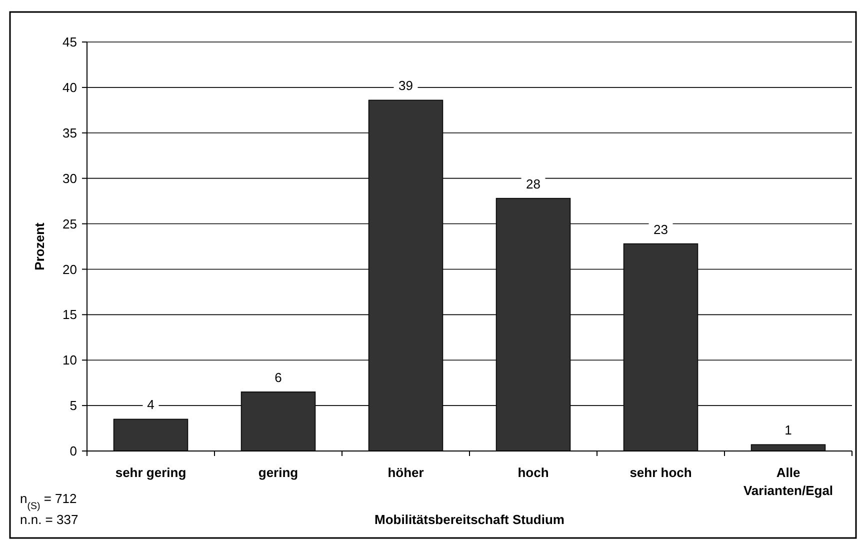  Describe the element at coordinates (788, 430) in the screenshot. I see `data-label: 1` at that location.